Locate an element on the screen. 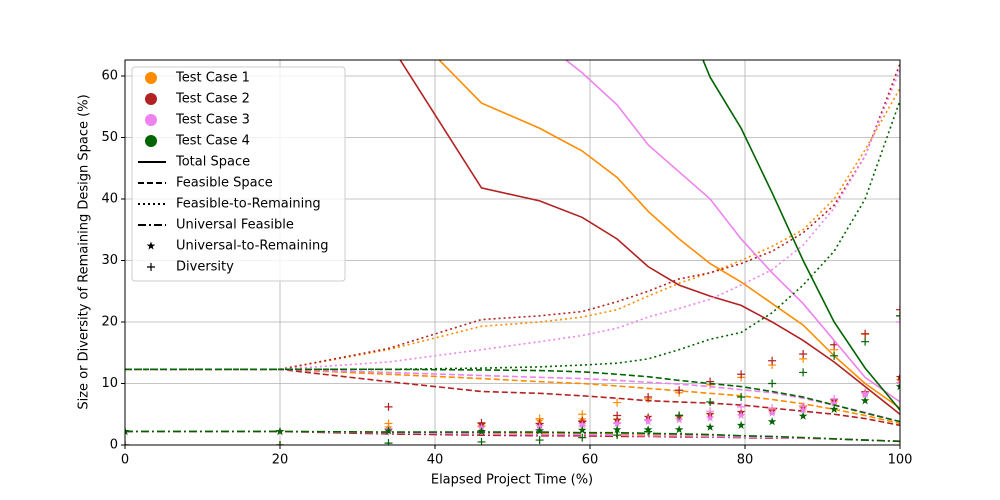 This screenshot has height=500, width=1000. y-tick-label: 30 is located at coordinates (109, 260).